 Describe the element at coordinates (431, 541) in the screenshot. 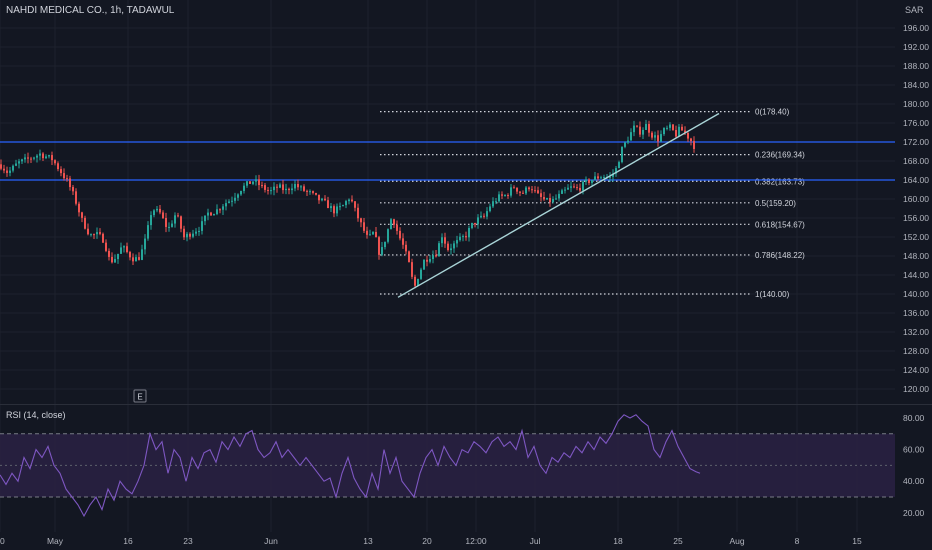

I see `time-axis: 00 May 16 23 Jun 13 20 12:00 Jul 18 25 Aug 8 15` at that location.